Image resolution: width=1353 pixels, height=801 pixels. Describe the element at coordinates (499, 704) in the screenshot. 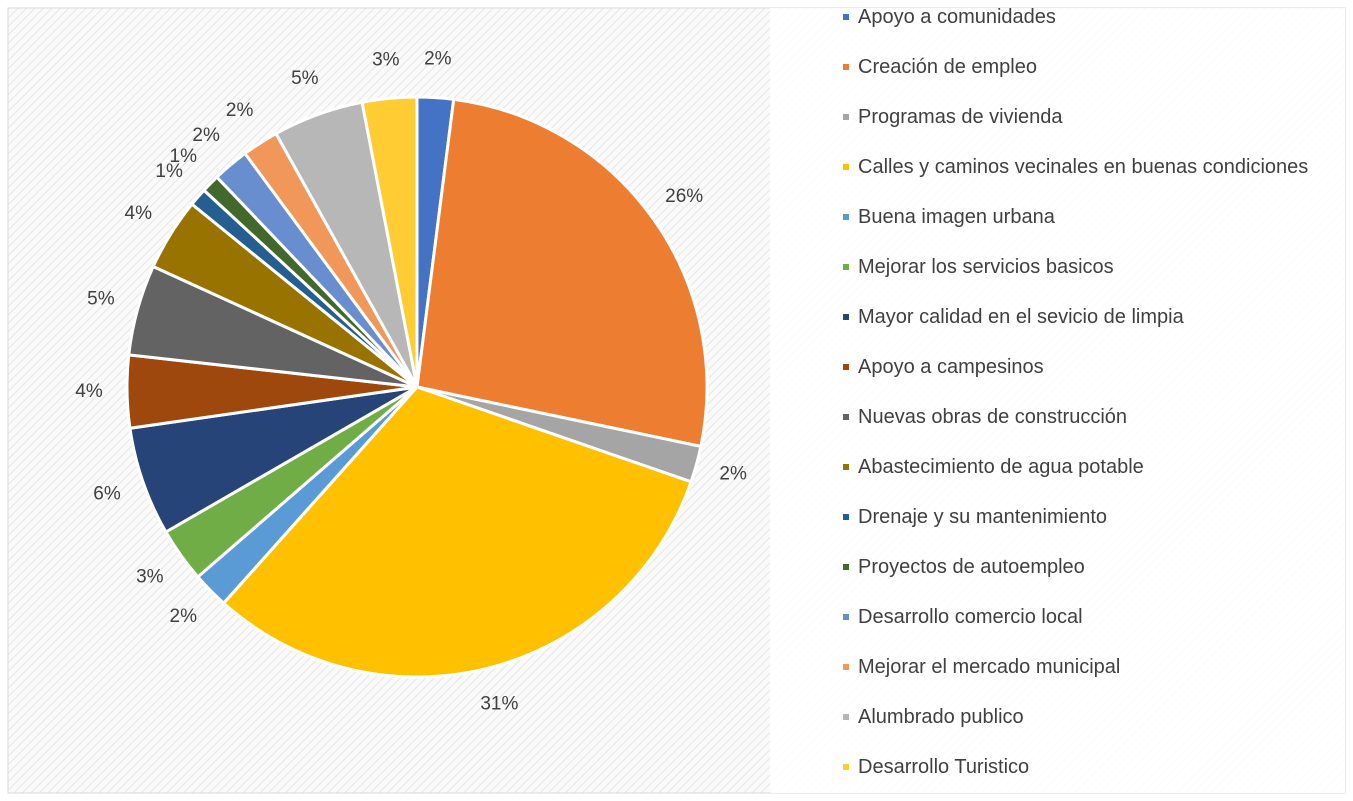

I see `data-label: 31%` at that location.